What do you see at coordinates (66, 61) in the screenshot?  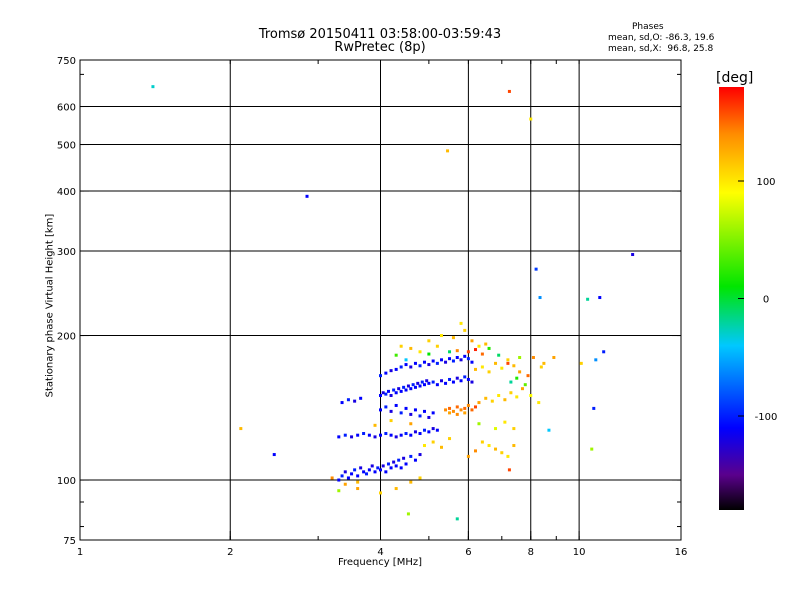 I see `y-tick-label: 750` at bounding box center [66, 61].